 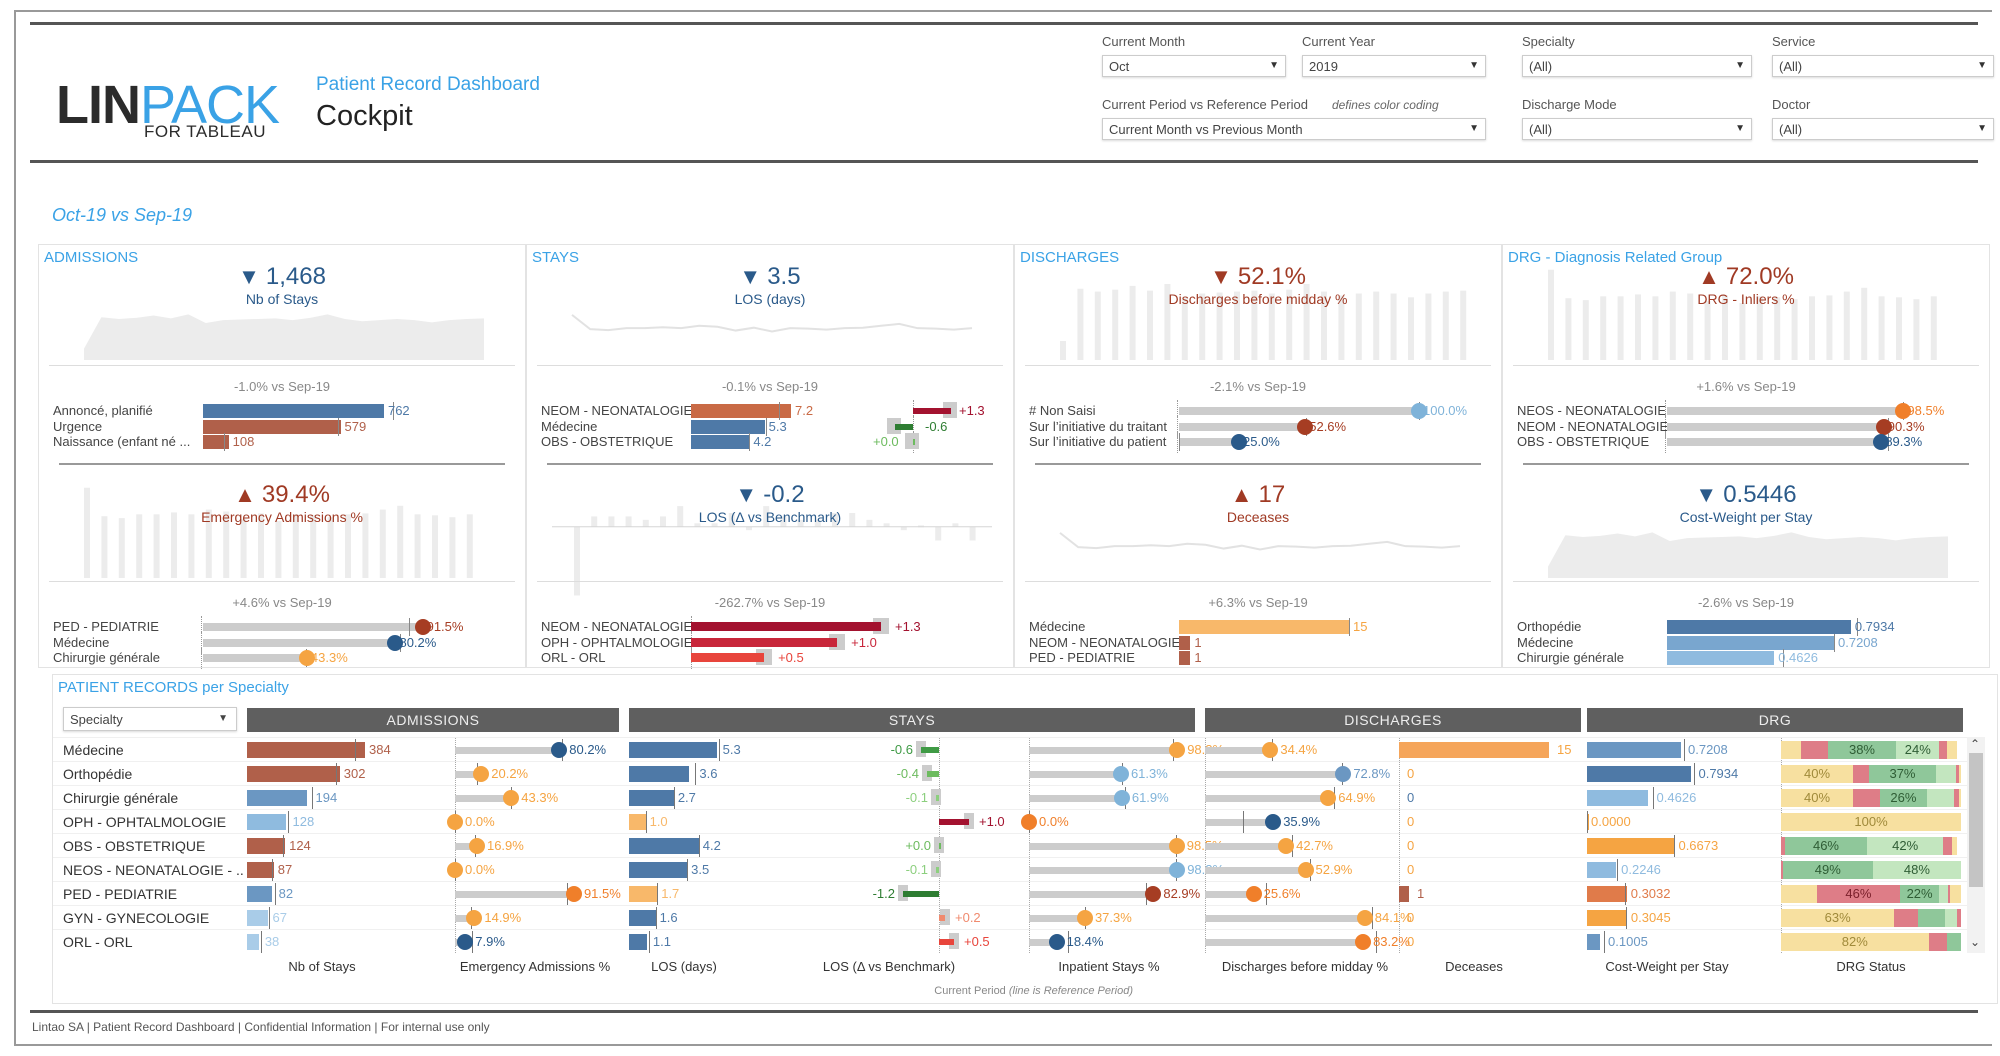 What do you see at coordinates (770, 299) in the screenshot?
I see `kpi-label: LOS (days)` at bounding box center [770, 299].